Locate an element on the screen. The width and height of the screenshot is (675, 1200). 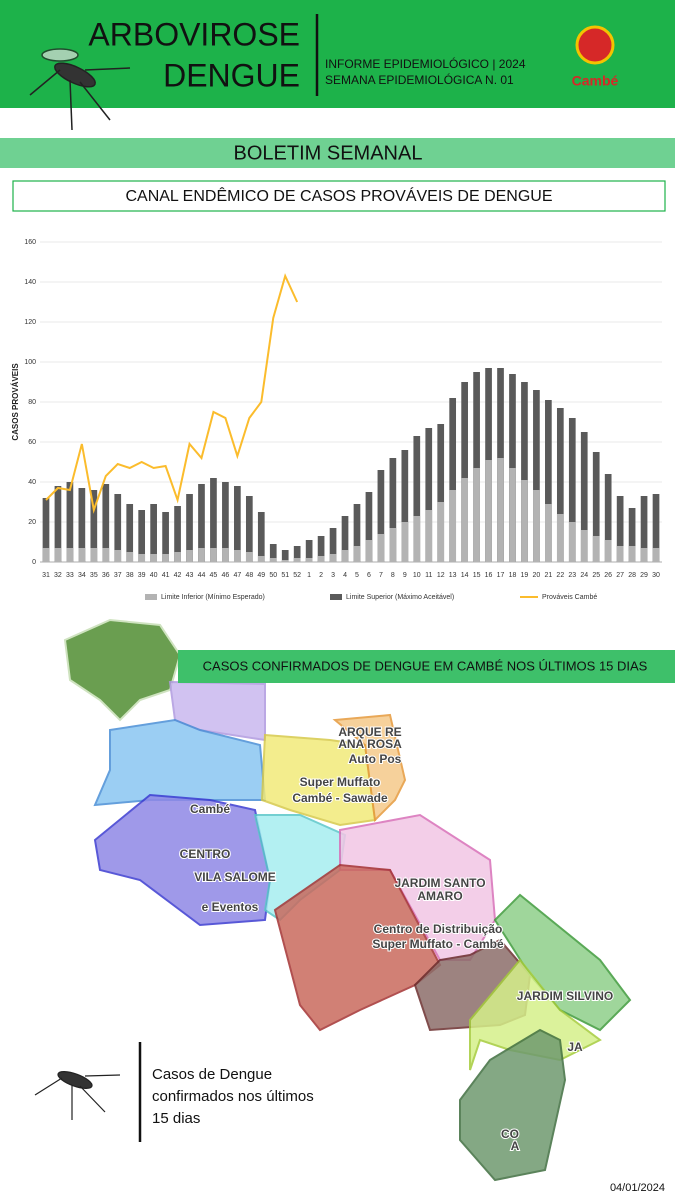
x-tick-label: 16 is located at coordinates (489, 575).